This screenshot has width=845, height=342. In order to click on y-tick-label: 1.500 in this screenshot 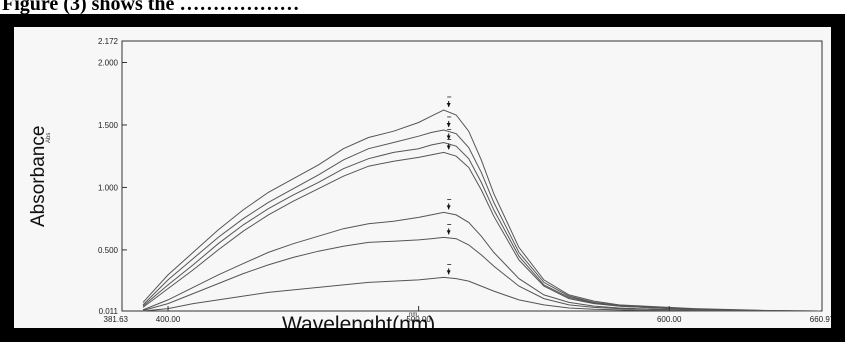, I will do `click(108, 125)`.